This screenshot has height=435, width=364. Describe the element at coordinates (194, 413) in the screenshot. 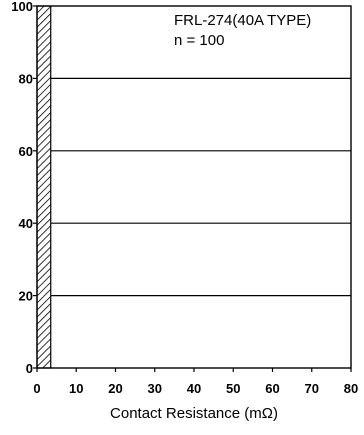

I see `x-axis-title: Contact Resistance (mΩ)` at that location.